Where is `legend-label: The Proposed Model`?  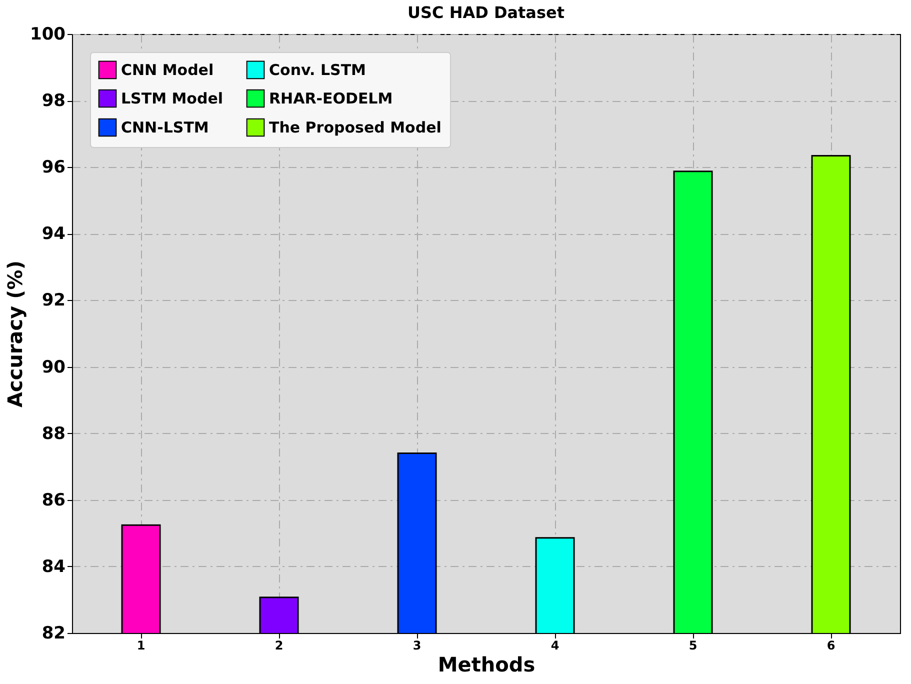
legend-label: The Proposed Model is located at coordinates (355, 127).